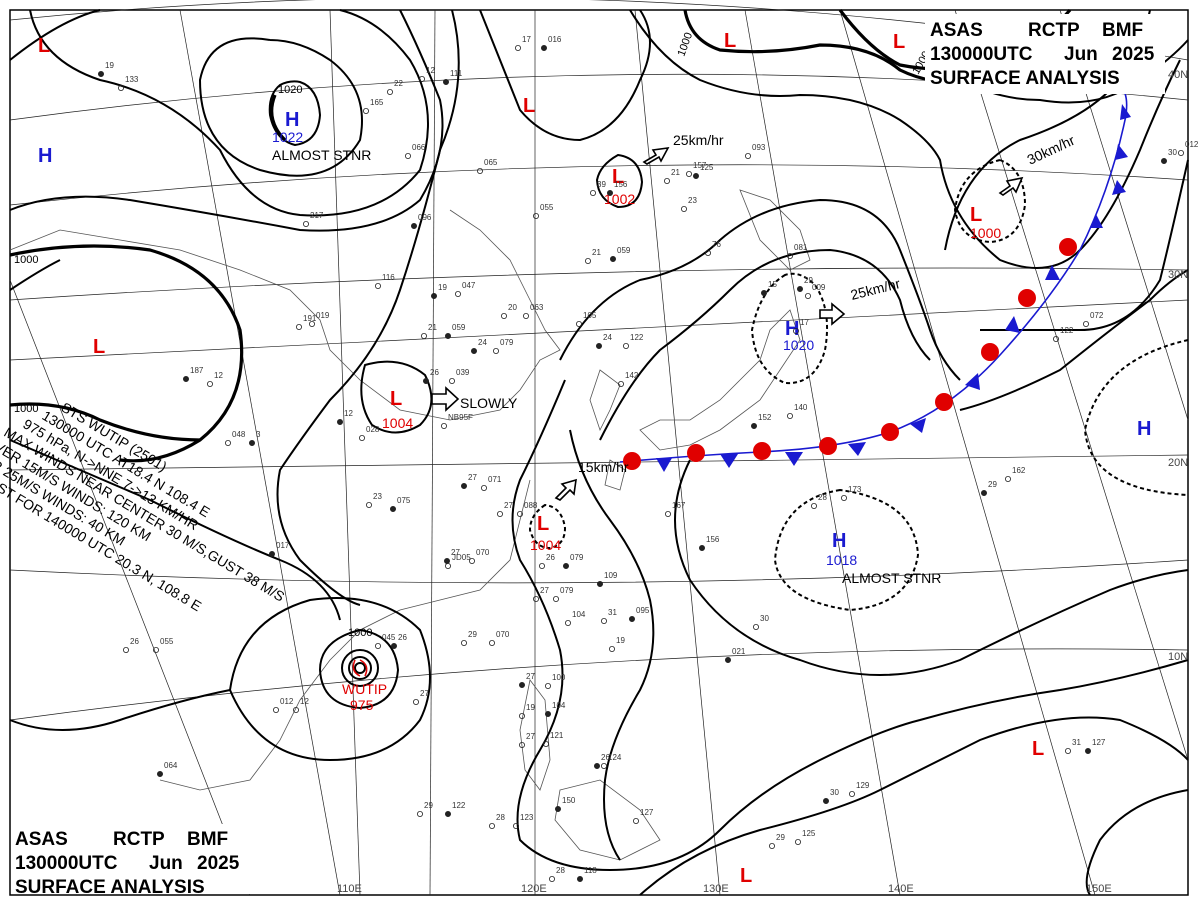  What do you see at coordinates (698, 140) in the screenshot?
I see `motion-label-25kmhr-1: 25km/hr` at bounding box center [698, 140].